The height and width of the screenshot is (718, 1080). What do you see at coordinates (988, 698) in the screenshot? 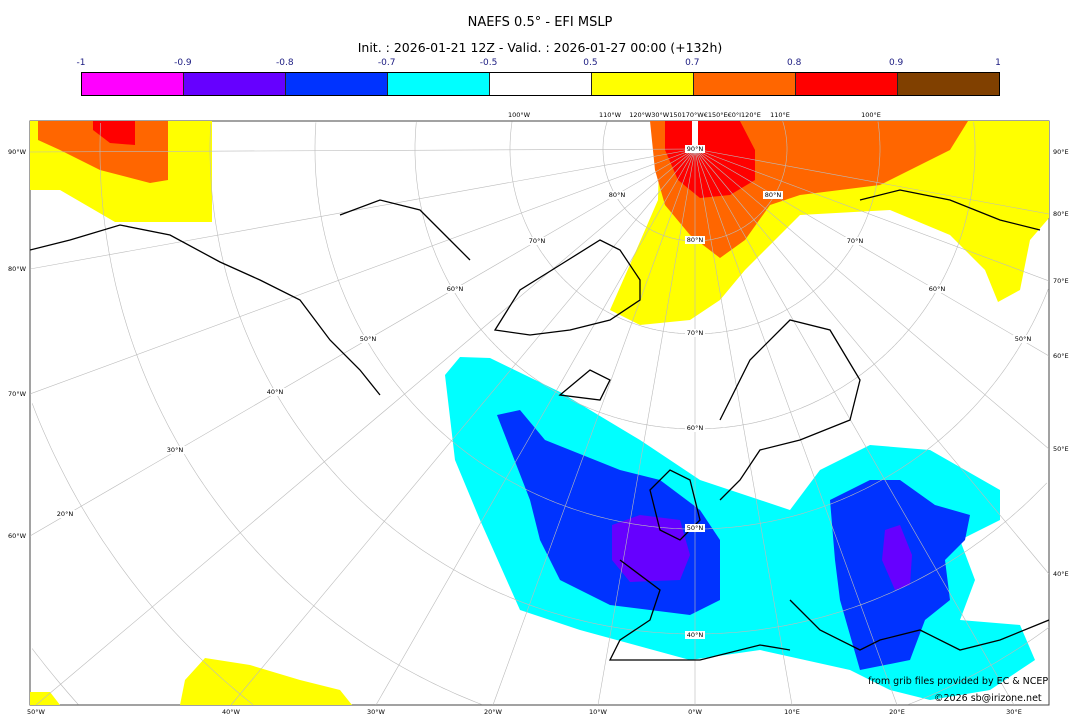
I see `copyright-credit: ©2026 sb@irizone.net` at bounding box center [988, 698].